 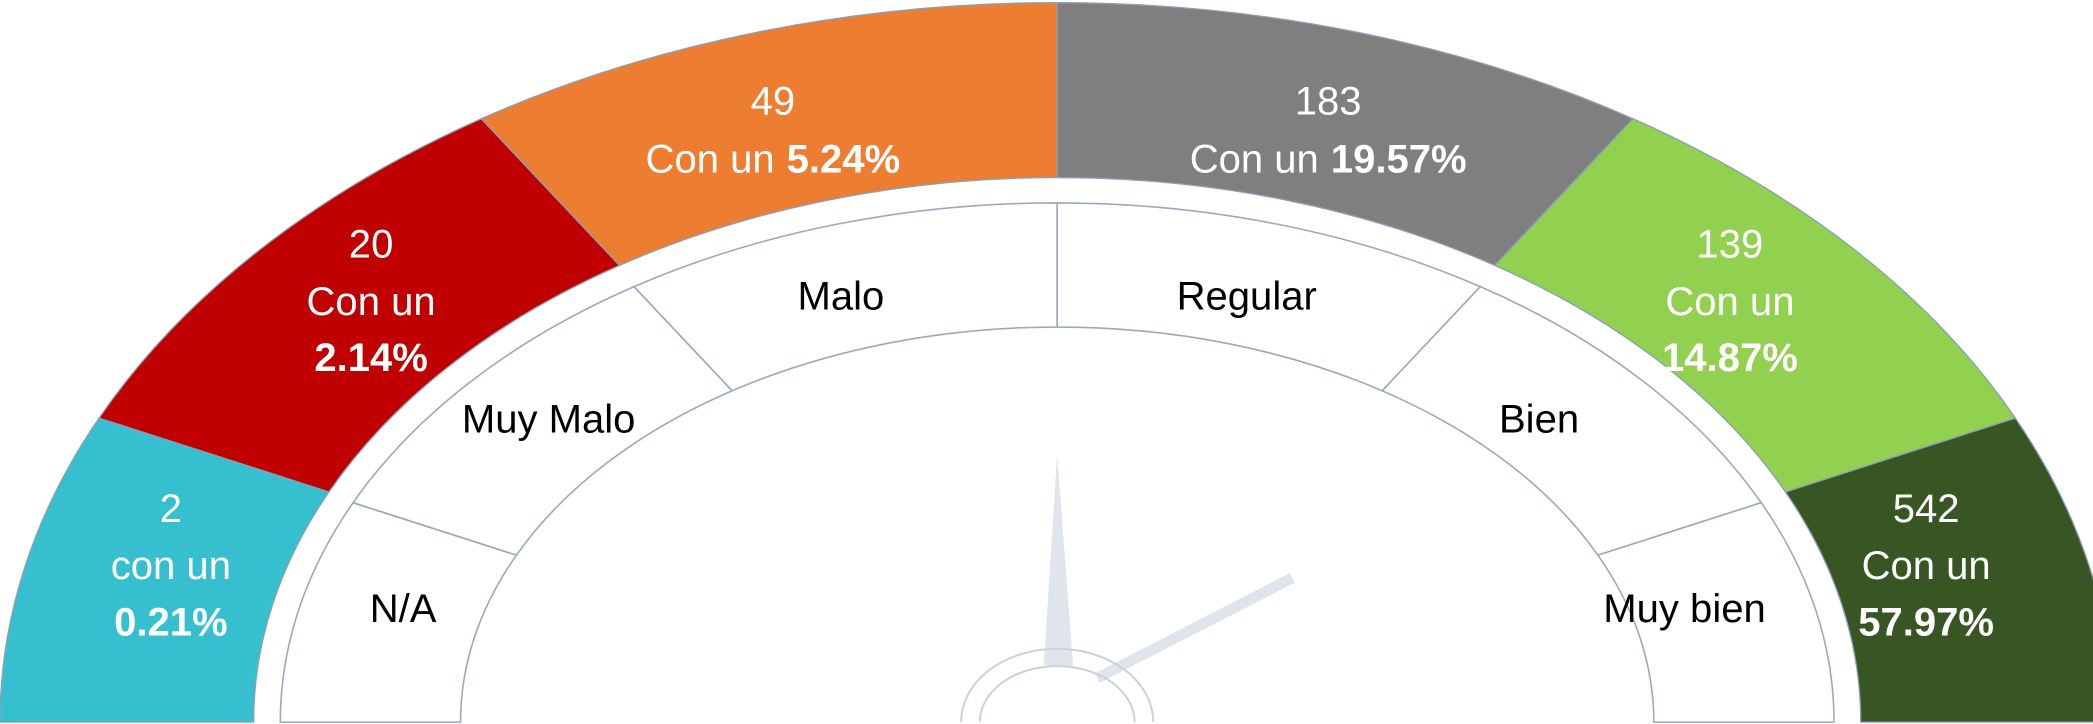 I want to click on segment-percent: 14.87%, so click(x=1730, y=358).